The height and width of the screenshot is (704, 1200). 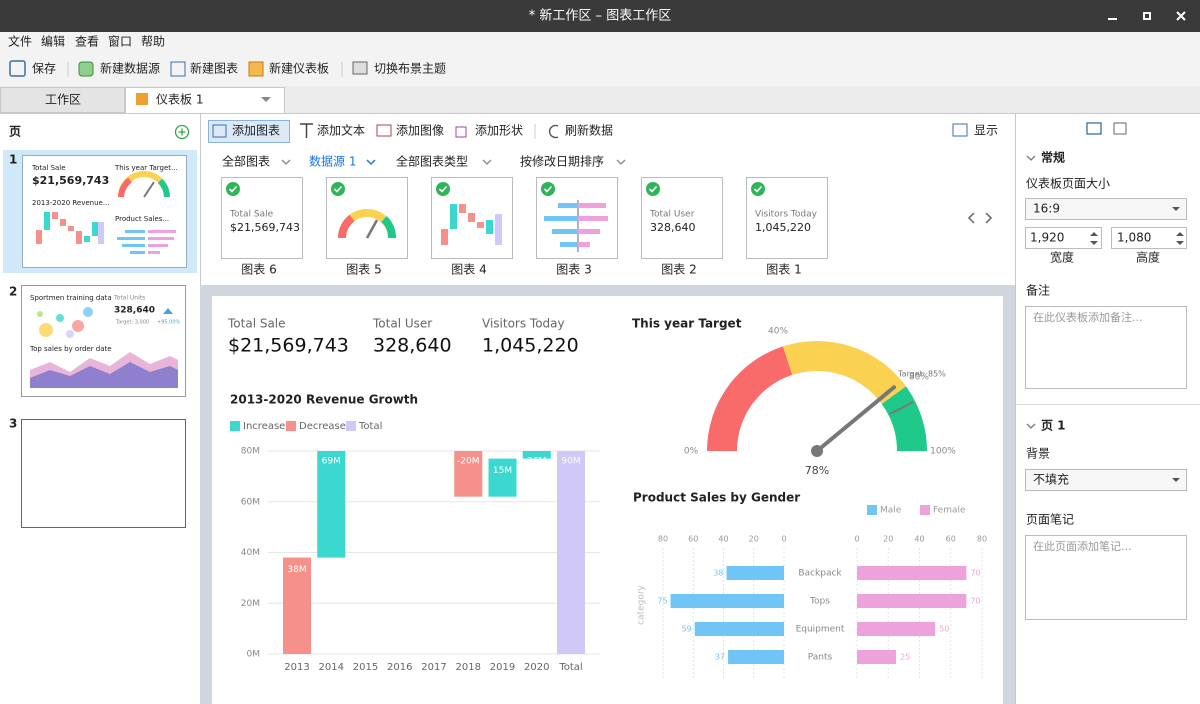 What do you see at coordinates (182, 132) in the screenshot?
I see `add-page-button` at bounding box center [182, 132].